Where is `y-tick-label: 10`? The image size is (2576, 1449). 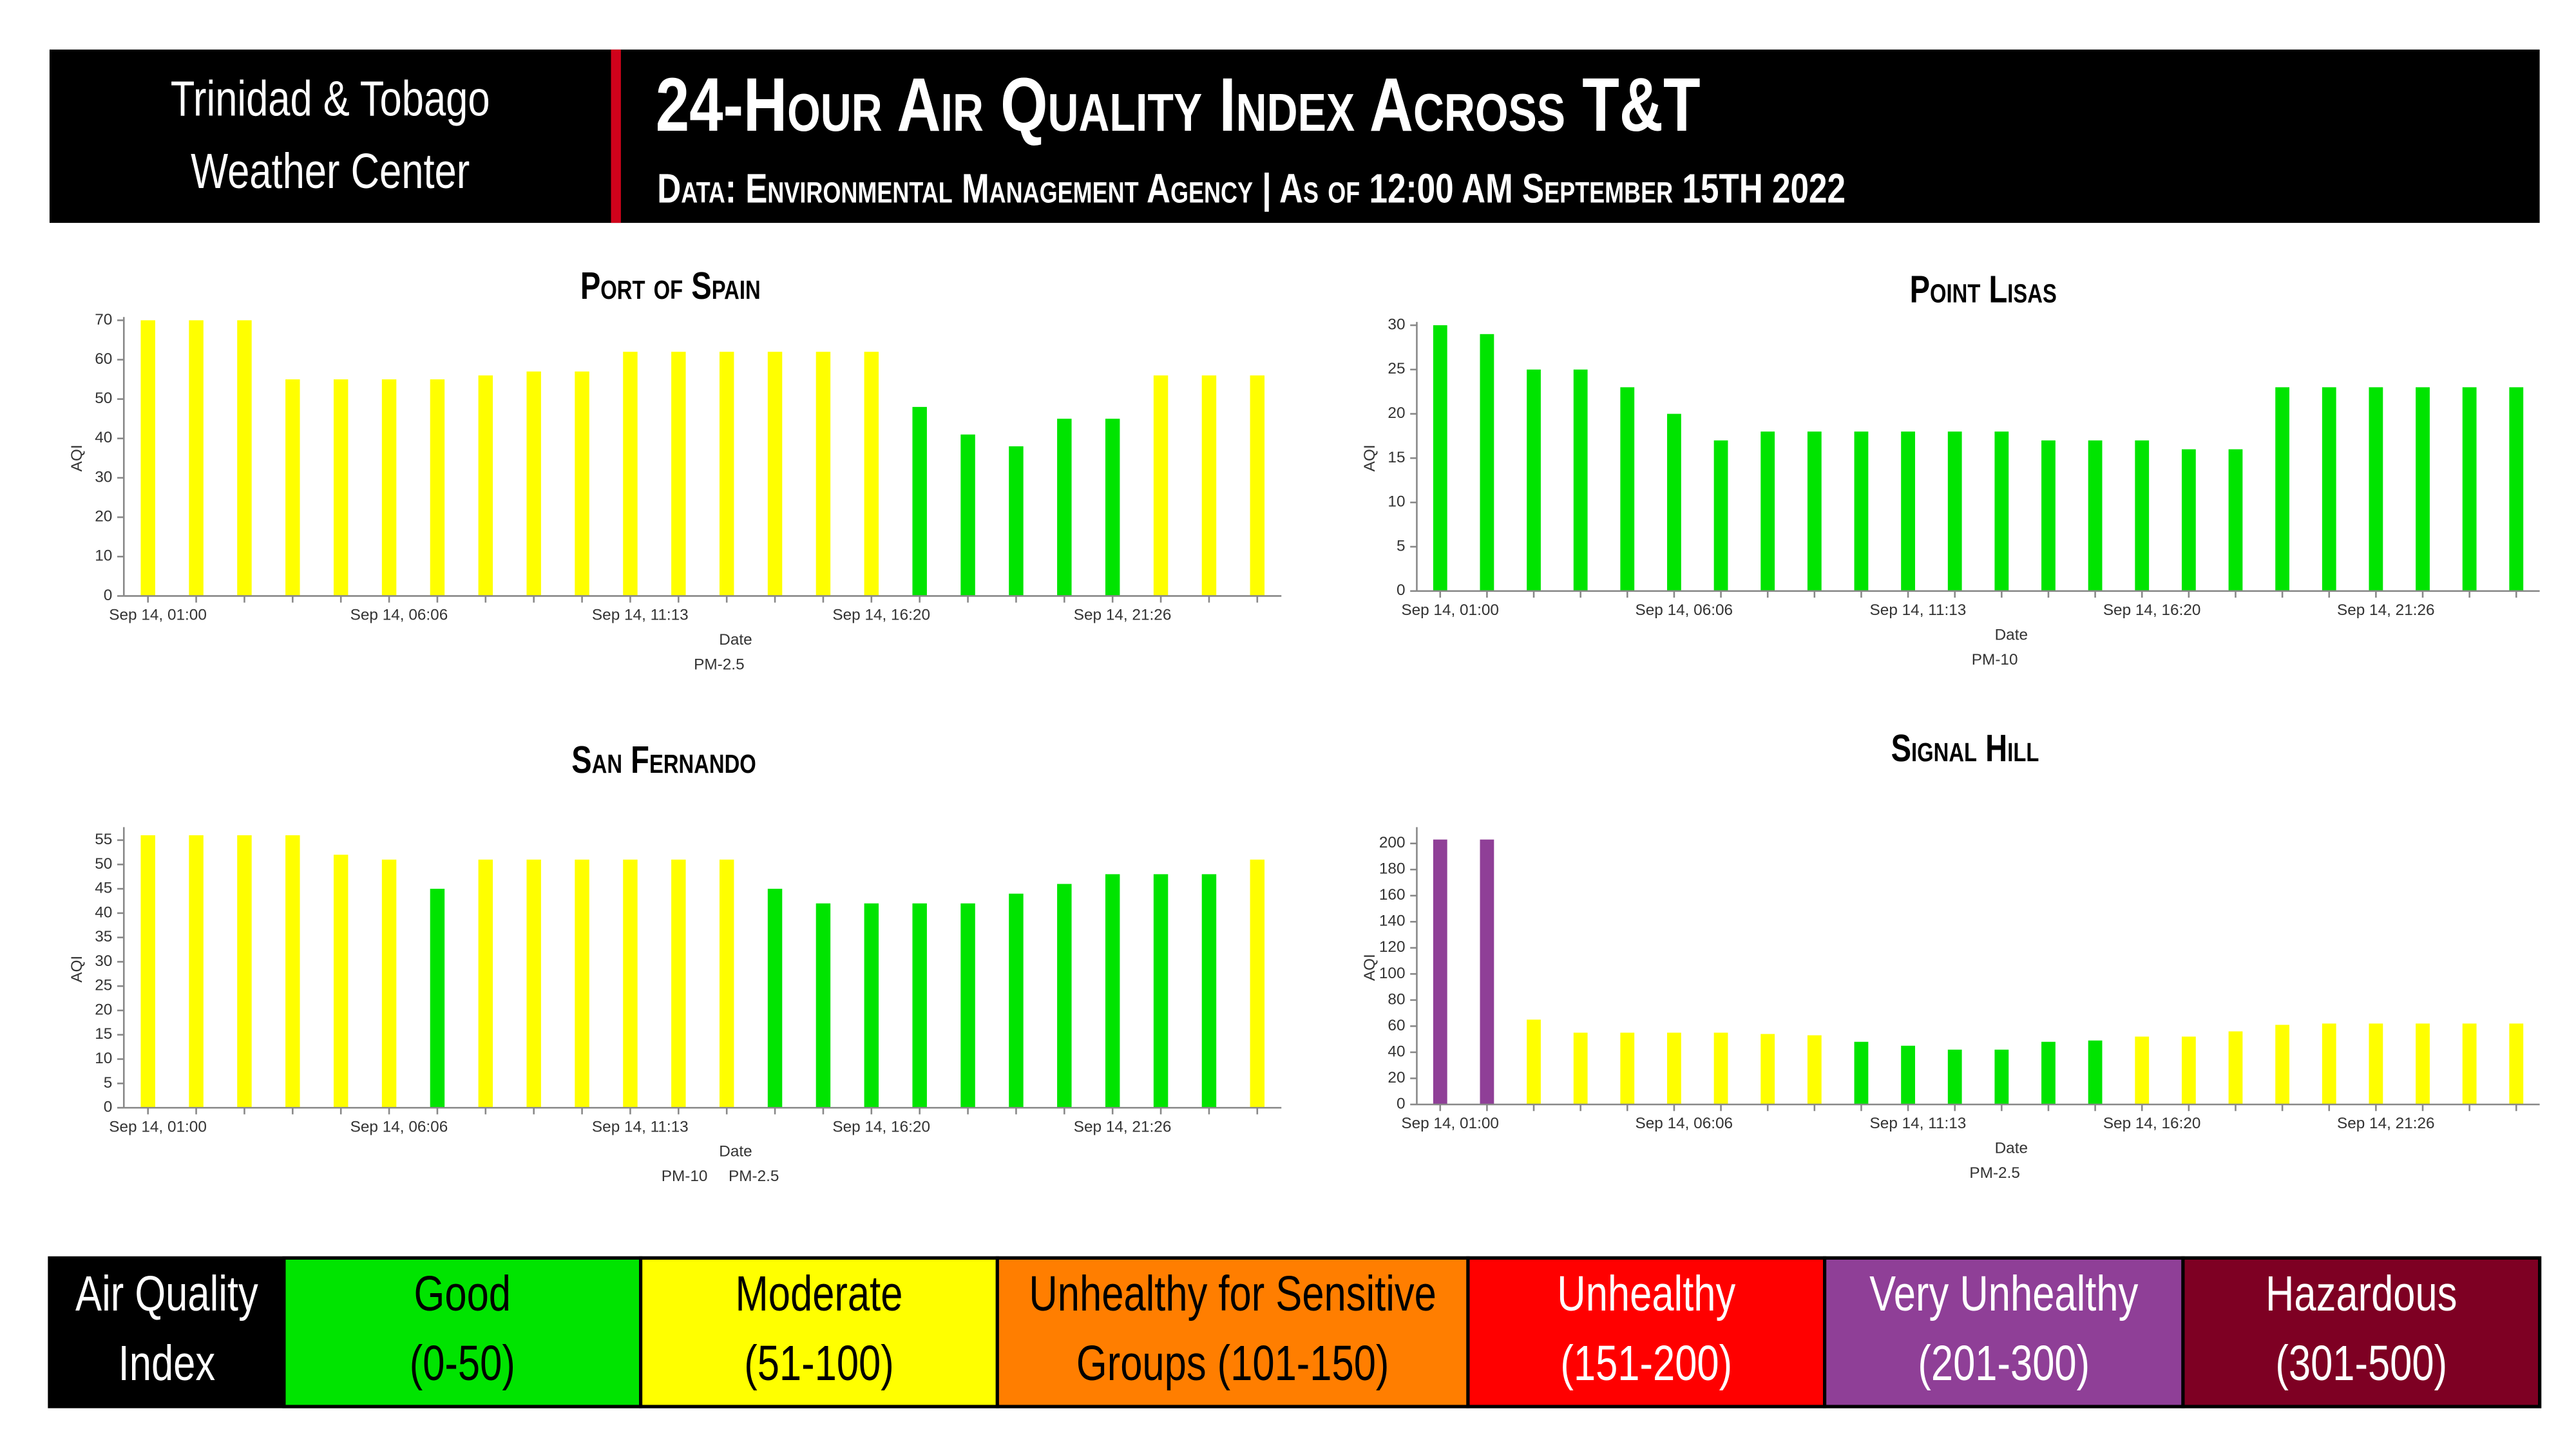 y-tick-label: 10 is located at coordinates (103, 556).